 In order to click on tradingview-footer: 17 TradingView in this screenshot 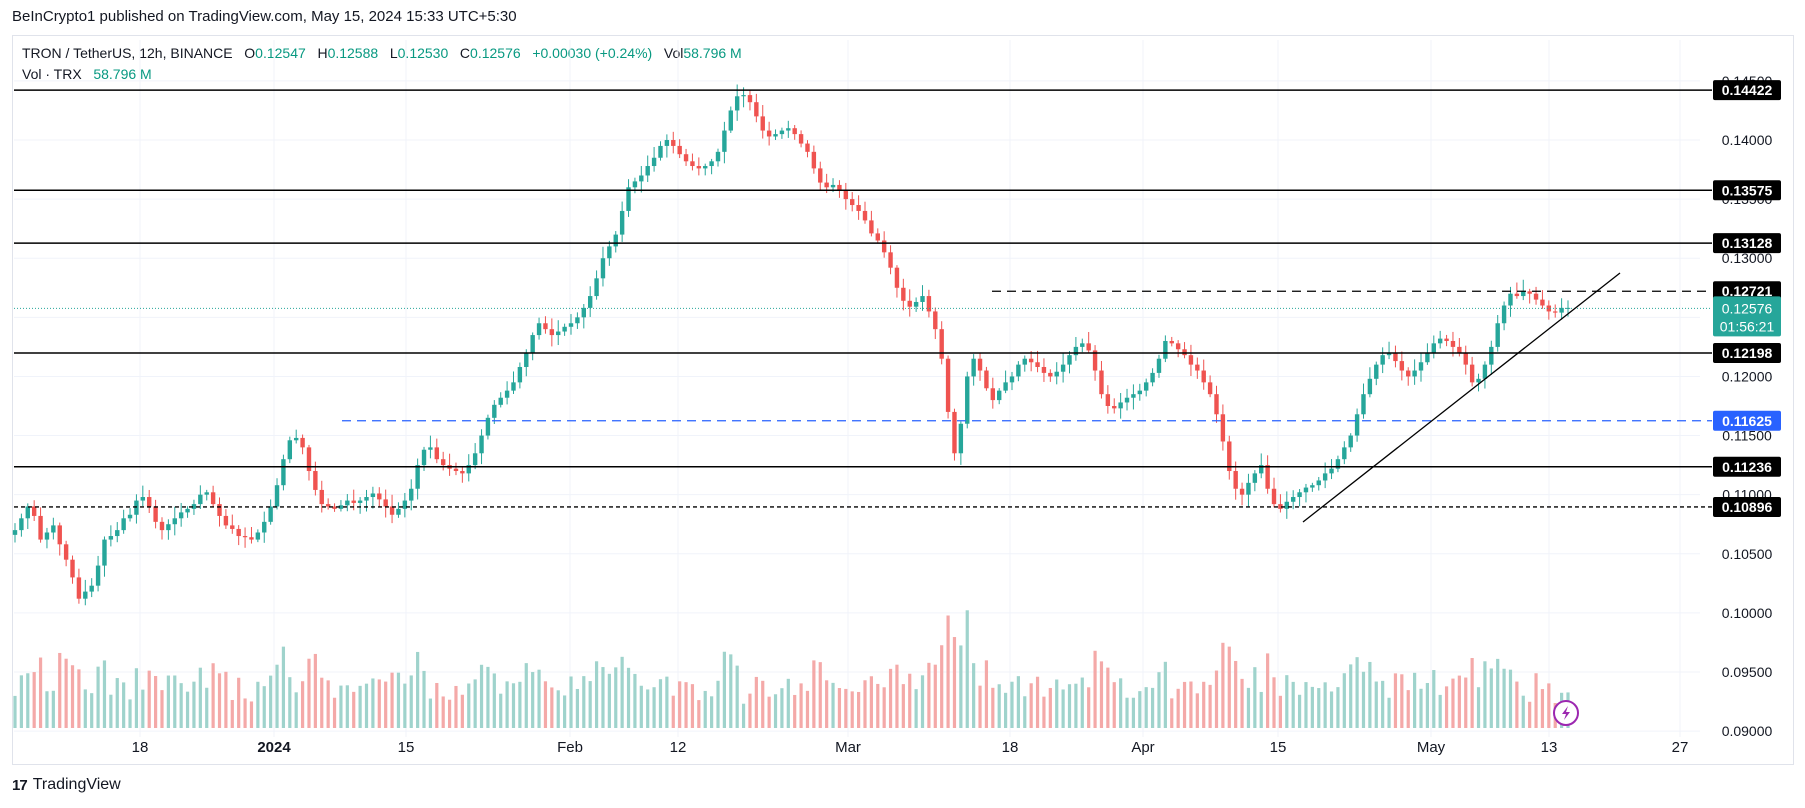, I will do `click(66, 785)`.